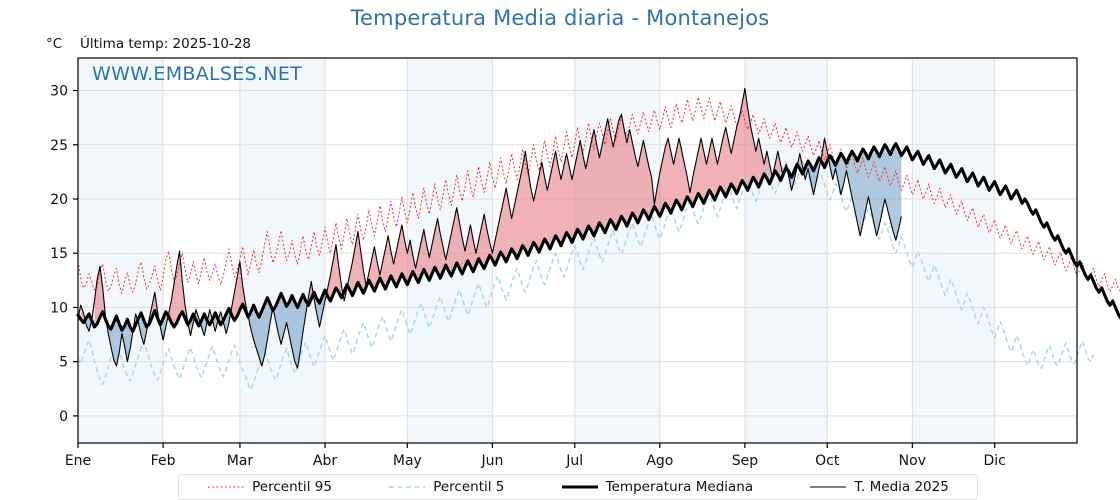 This screenshot has width=1120, height=500. I want to click on svg-text: 30, so click(59, 92).